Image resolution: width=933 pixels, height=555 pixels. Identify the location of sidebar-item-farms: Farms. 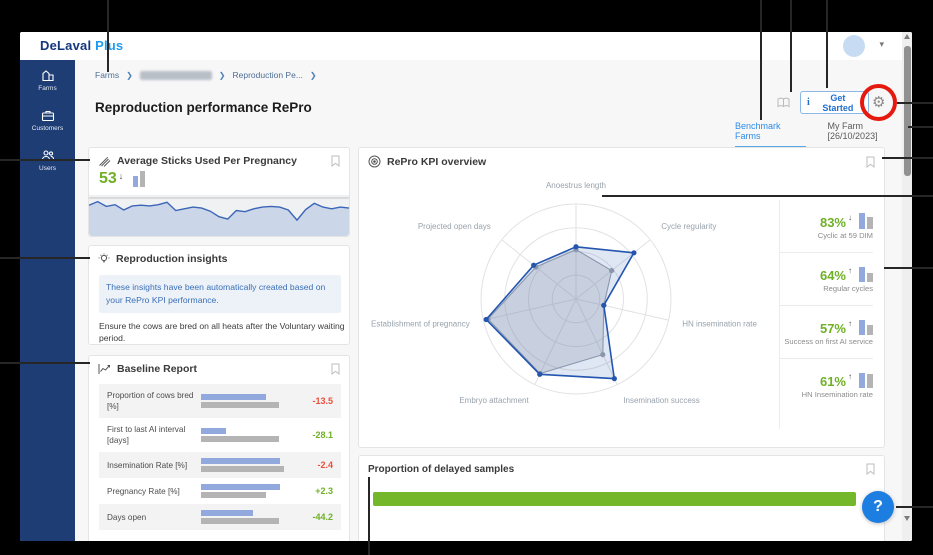
(47, 80).